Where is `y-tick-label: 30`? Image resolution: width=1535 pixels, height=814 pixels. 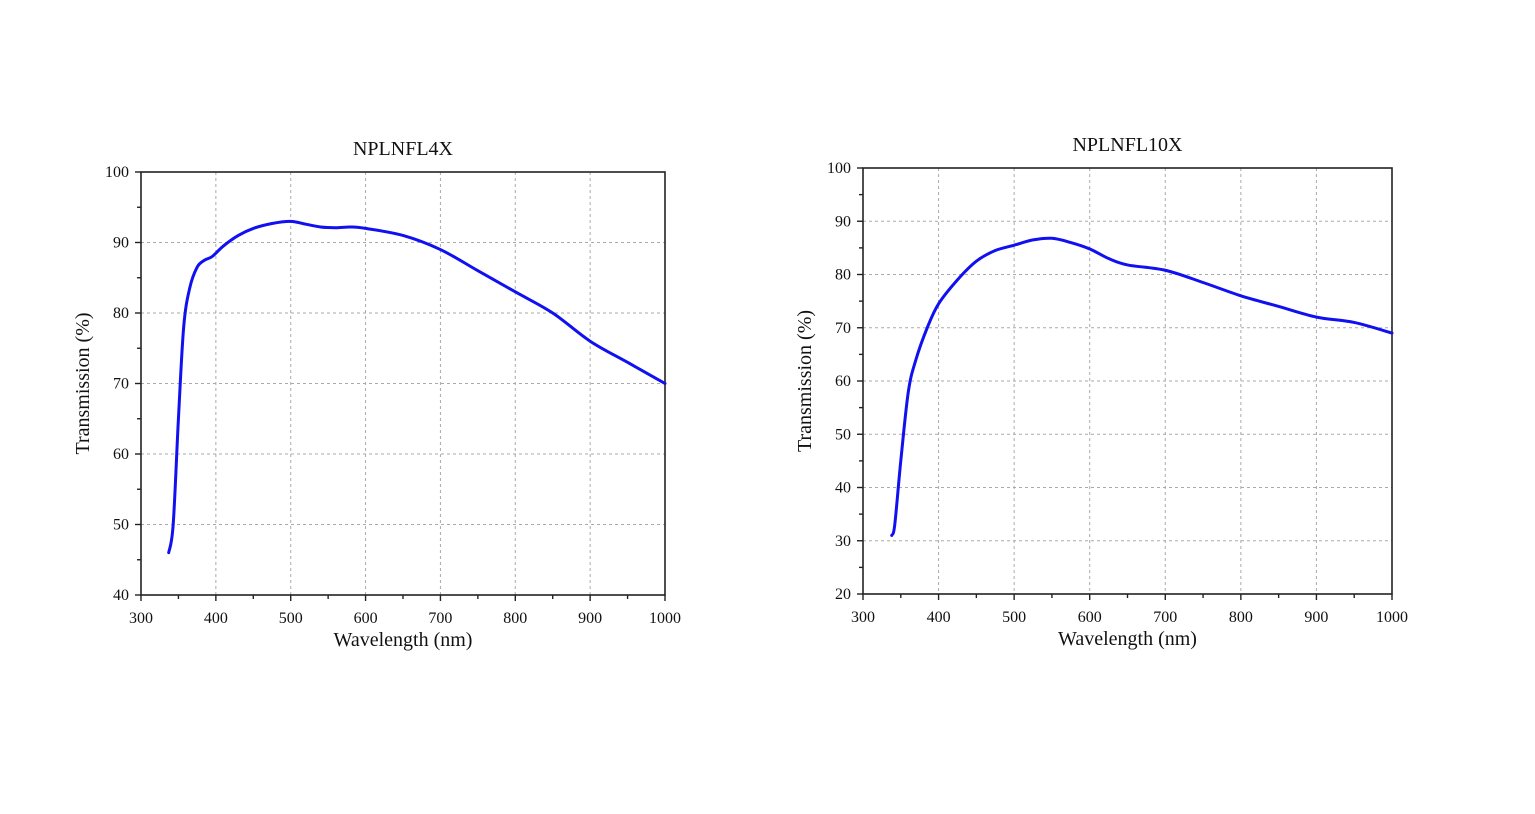 y-tick-label: 30 is located at coordinates (843, 541).